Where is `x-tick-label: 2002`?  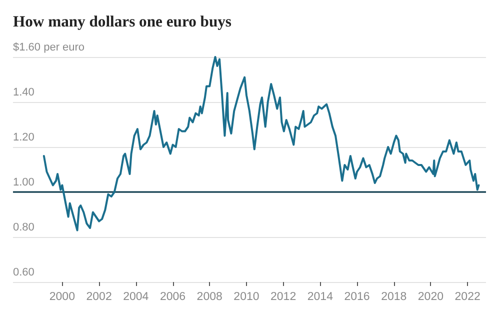
x-tick-label: 2002 is located at coordinates (99, 297).